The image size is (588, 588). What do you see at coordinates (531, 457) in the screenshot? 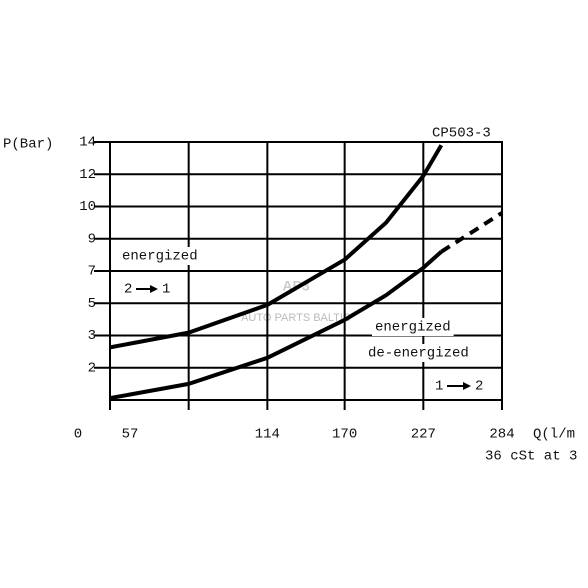
I see `note: 36 cSt at 3` at bounding box center [531, 457].